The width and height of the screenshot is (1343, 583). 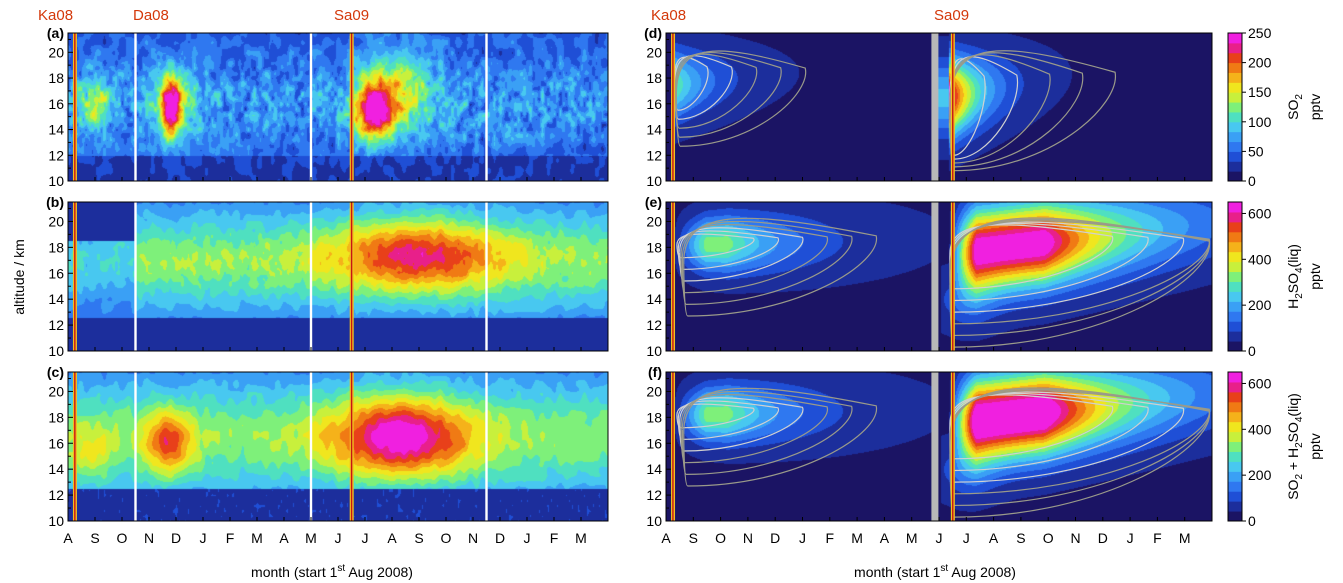 What do you see at coordinates (327, 276) in the screenshot?
I see `panel-b: 10 12 14 16 18 20 (b)` at bounding box center [327, 276].